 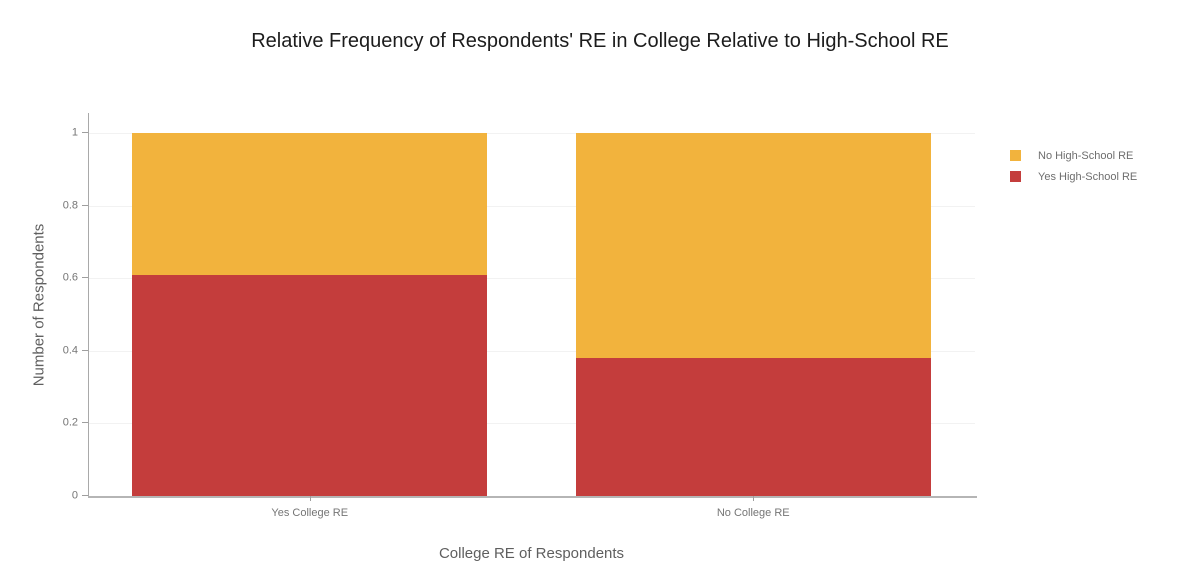 What do you see at coordinates (74, 132) in the screenshot?
I see `y-tick-label: 1` at bounding box center [74, 132].